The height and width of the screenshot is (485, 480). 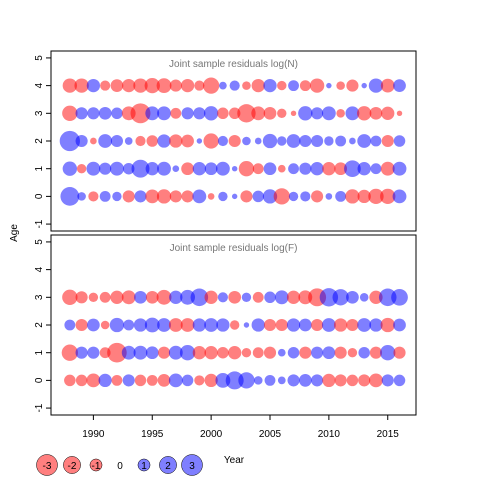 I want to click on x-tick-label: 1990, so click(x=93, y=434).